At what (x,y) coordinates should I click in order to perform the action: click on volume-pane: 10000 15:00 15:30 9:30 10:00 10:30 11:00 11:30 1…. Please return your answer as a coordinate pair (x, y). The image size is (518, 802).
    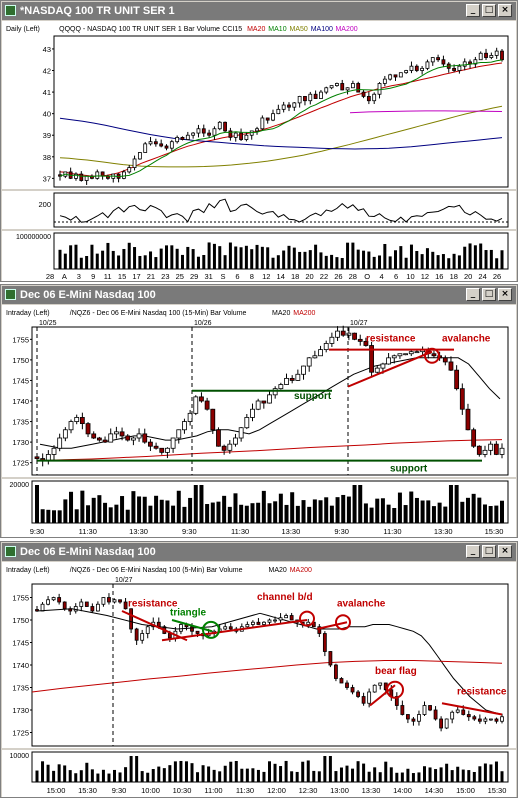
    Looking at the image, I should click on (259, 773).